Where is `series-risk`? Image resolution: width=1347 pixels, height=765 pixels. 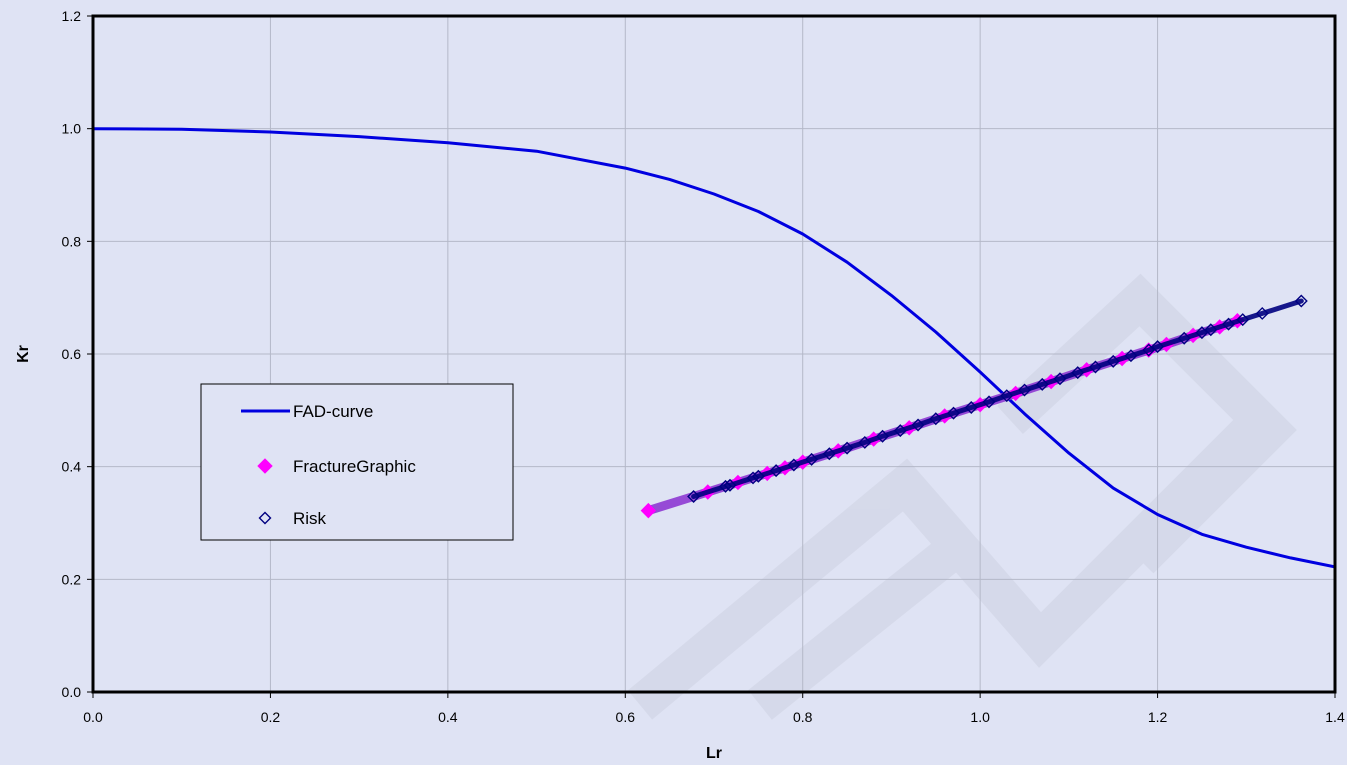
series-risk is located at coordinates (997, 399).